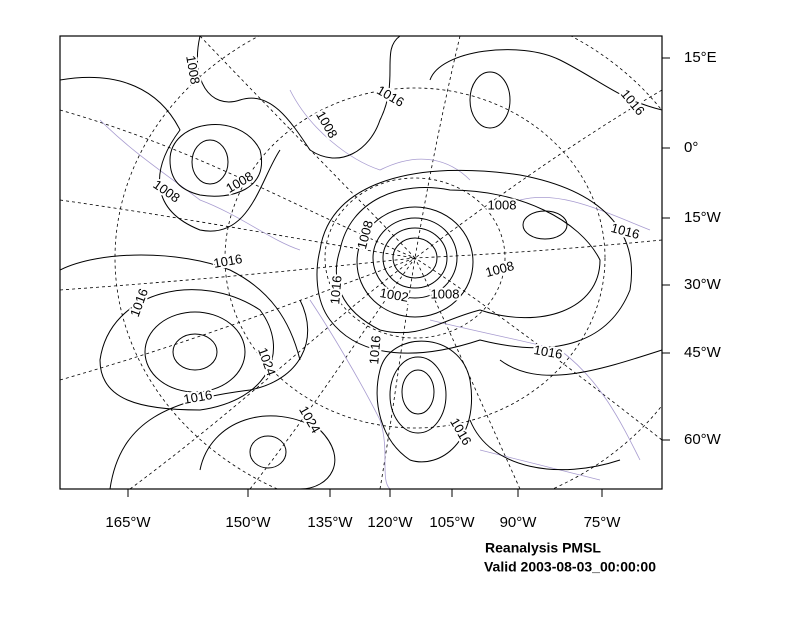 The image size is (792, 617). Describe the element at coordinates (703, 352) in the screenshot. I see `lat-label: 45°W` at that location.